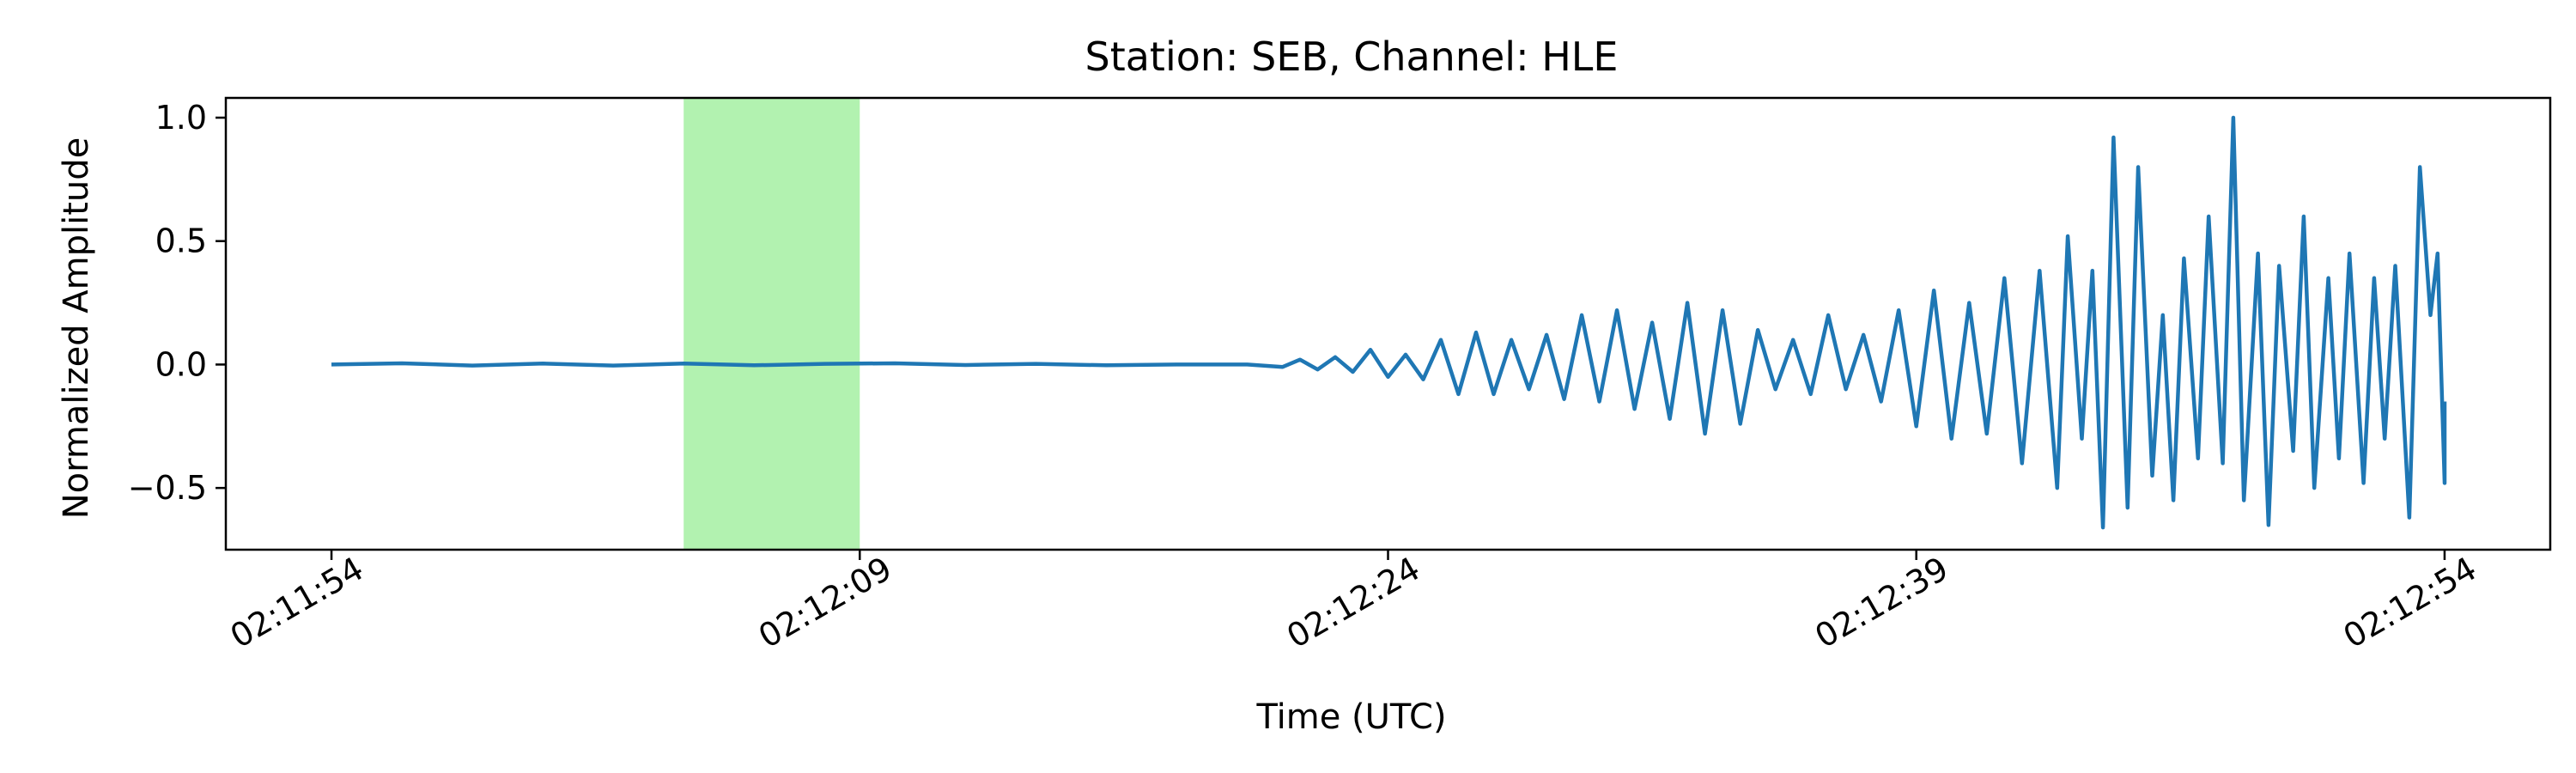  I want to click on y-axis-label: Normalized Amplitude, so click(77, 328).